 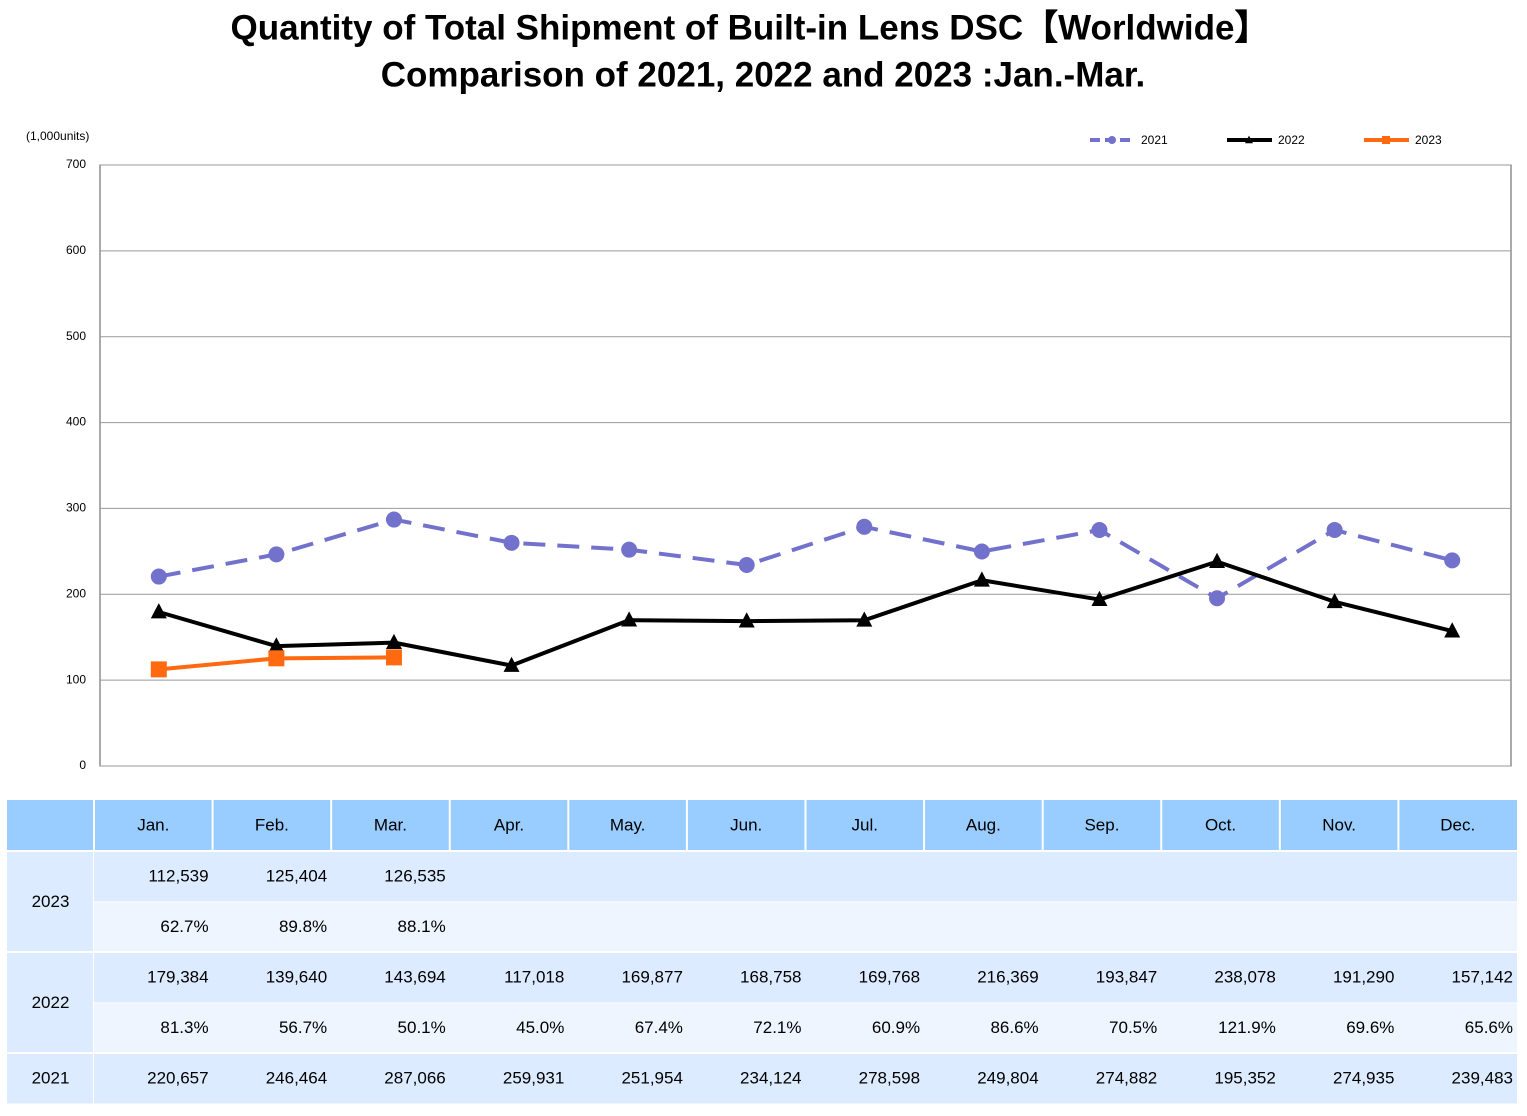 I want to click on table-header: Feb., so click(x=272, y=824).